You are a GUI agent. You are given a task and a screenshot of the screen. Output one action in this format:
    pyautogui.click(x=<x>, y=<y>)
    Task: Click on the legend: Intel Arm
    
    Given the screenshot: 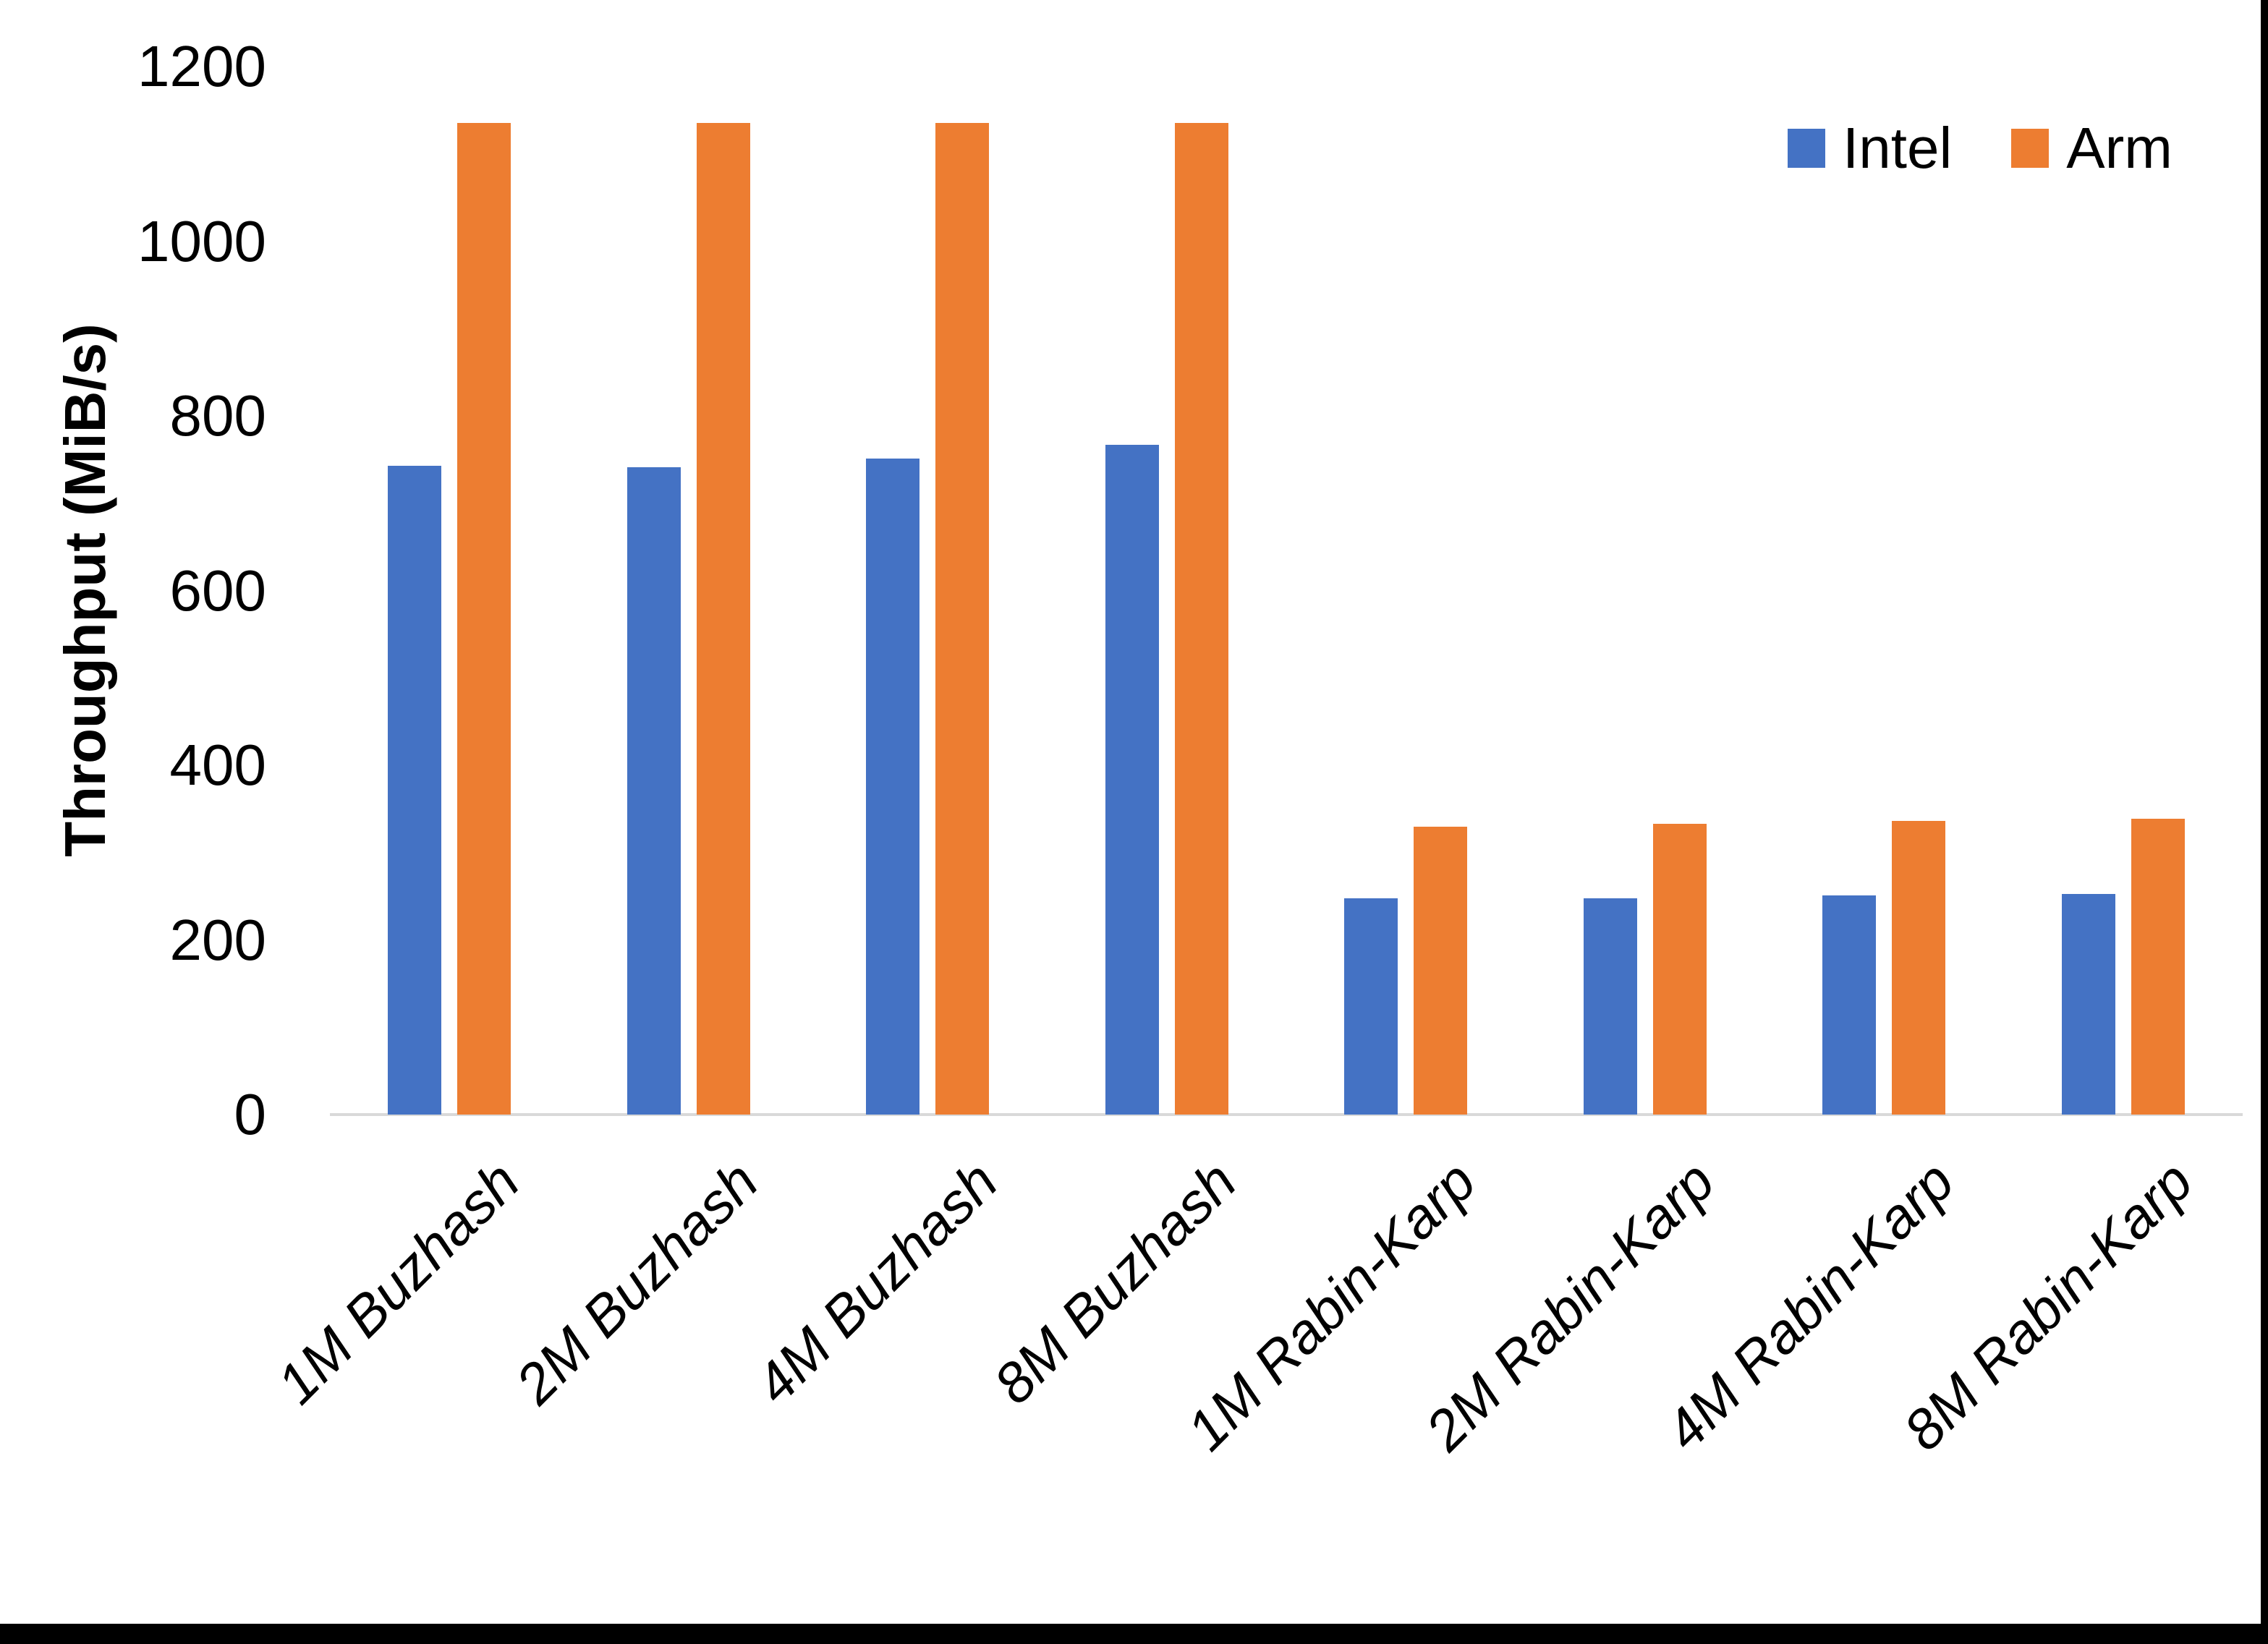 What is the action you would take?
    pyautogui.click(x=1980, y=148)
    